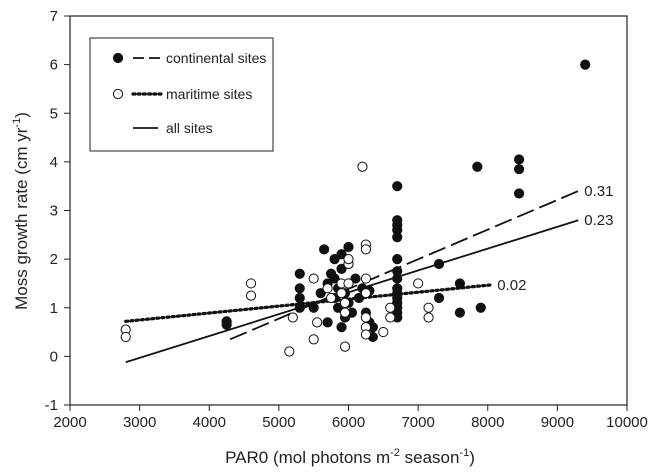 Image resolution: width=657 pixels, height=472 pixels. I want to click on y-tick-label: 1, so click(54, 308).